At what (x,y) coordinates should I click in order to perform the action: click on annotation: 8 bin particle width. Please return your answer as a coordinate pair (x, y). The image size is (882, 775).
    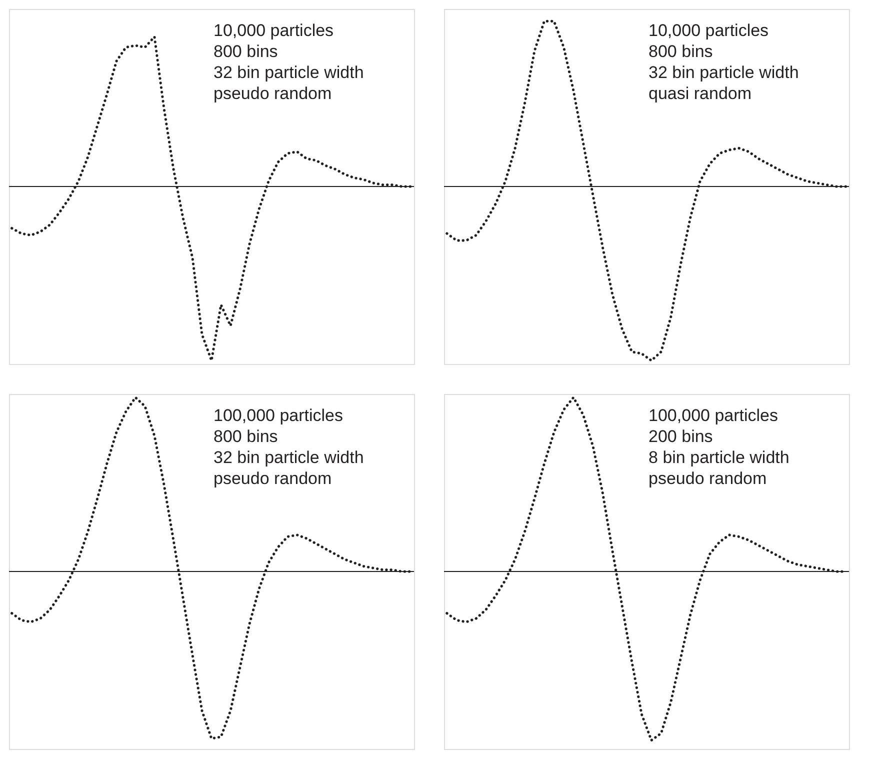
    Looking at the image, I should click on (719, 457).